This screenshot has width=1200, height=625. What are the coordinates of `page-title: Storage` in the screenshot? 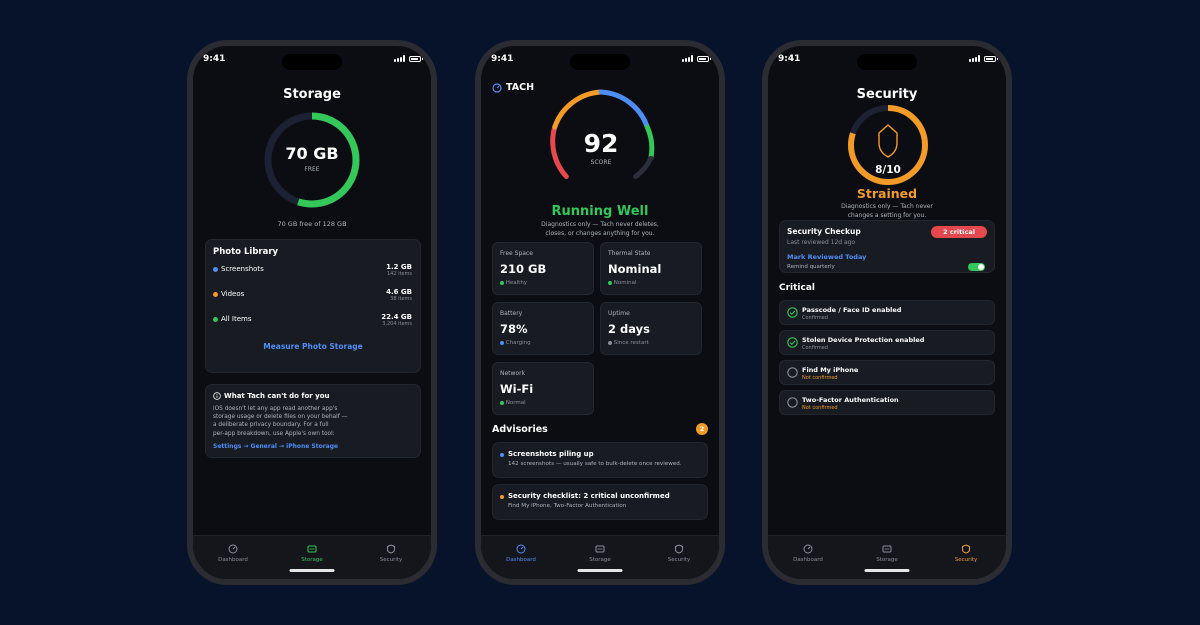 It's located at (312, 94).